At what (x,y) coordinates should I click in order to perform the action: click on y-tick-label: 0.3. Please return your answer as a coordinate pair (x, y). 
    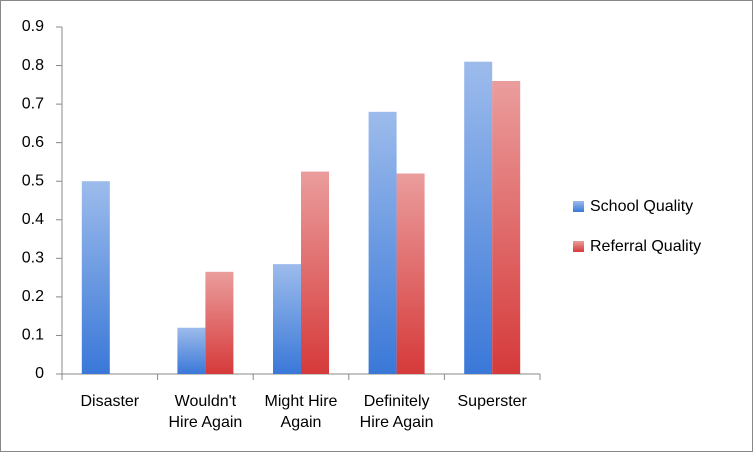
    Looking at the image, I should click on (33, 258).